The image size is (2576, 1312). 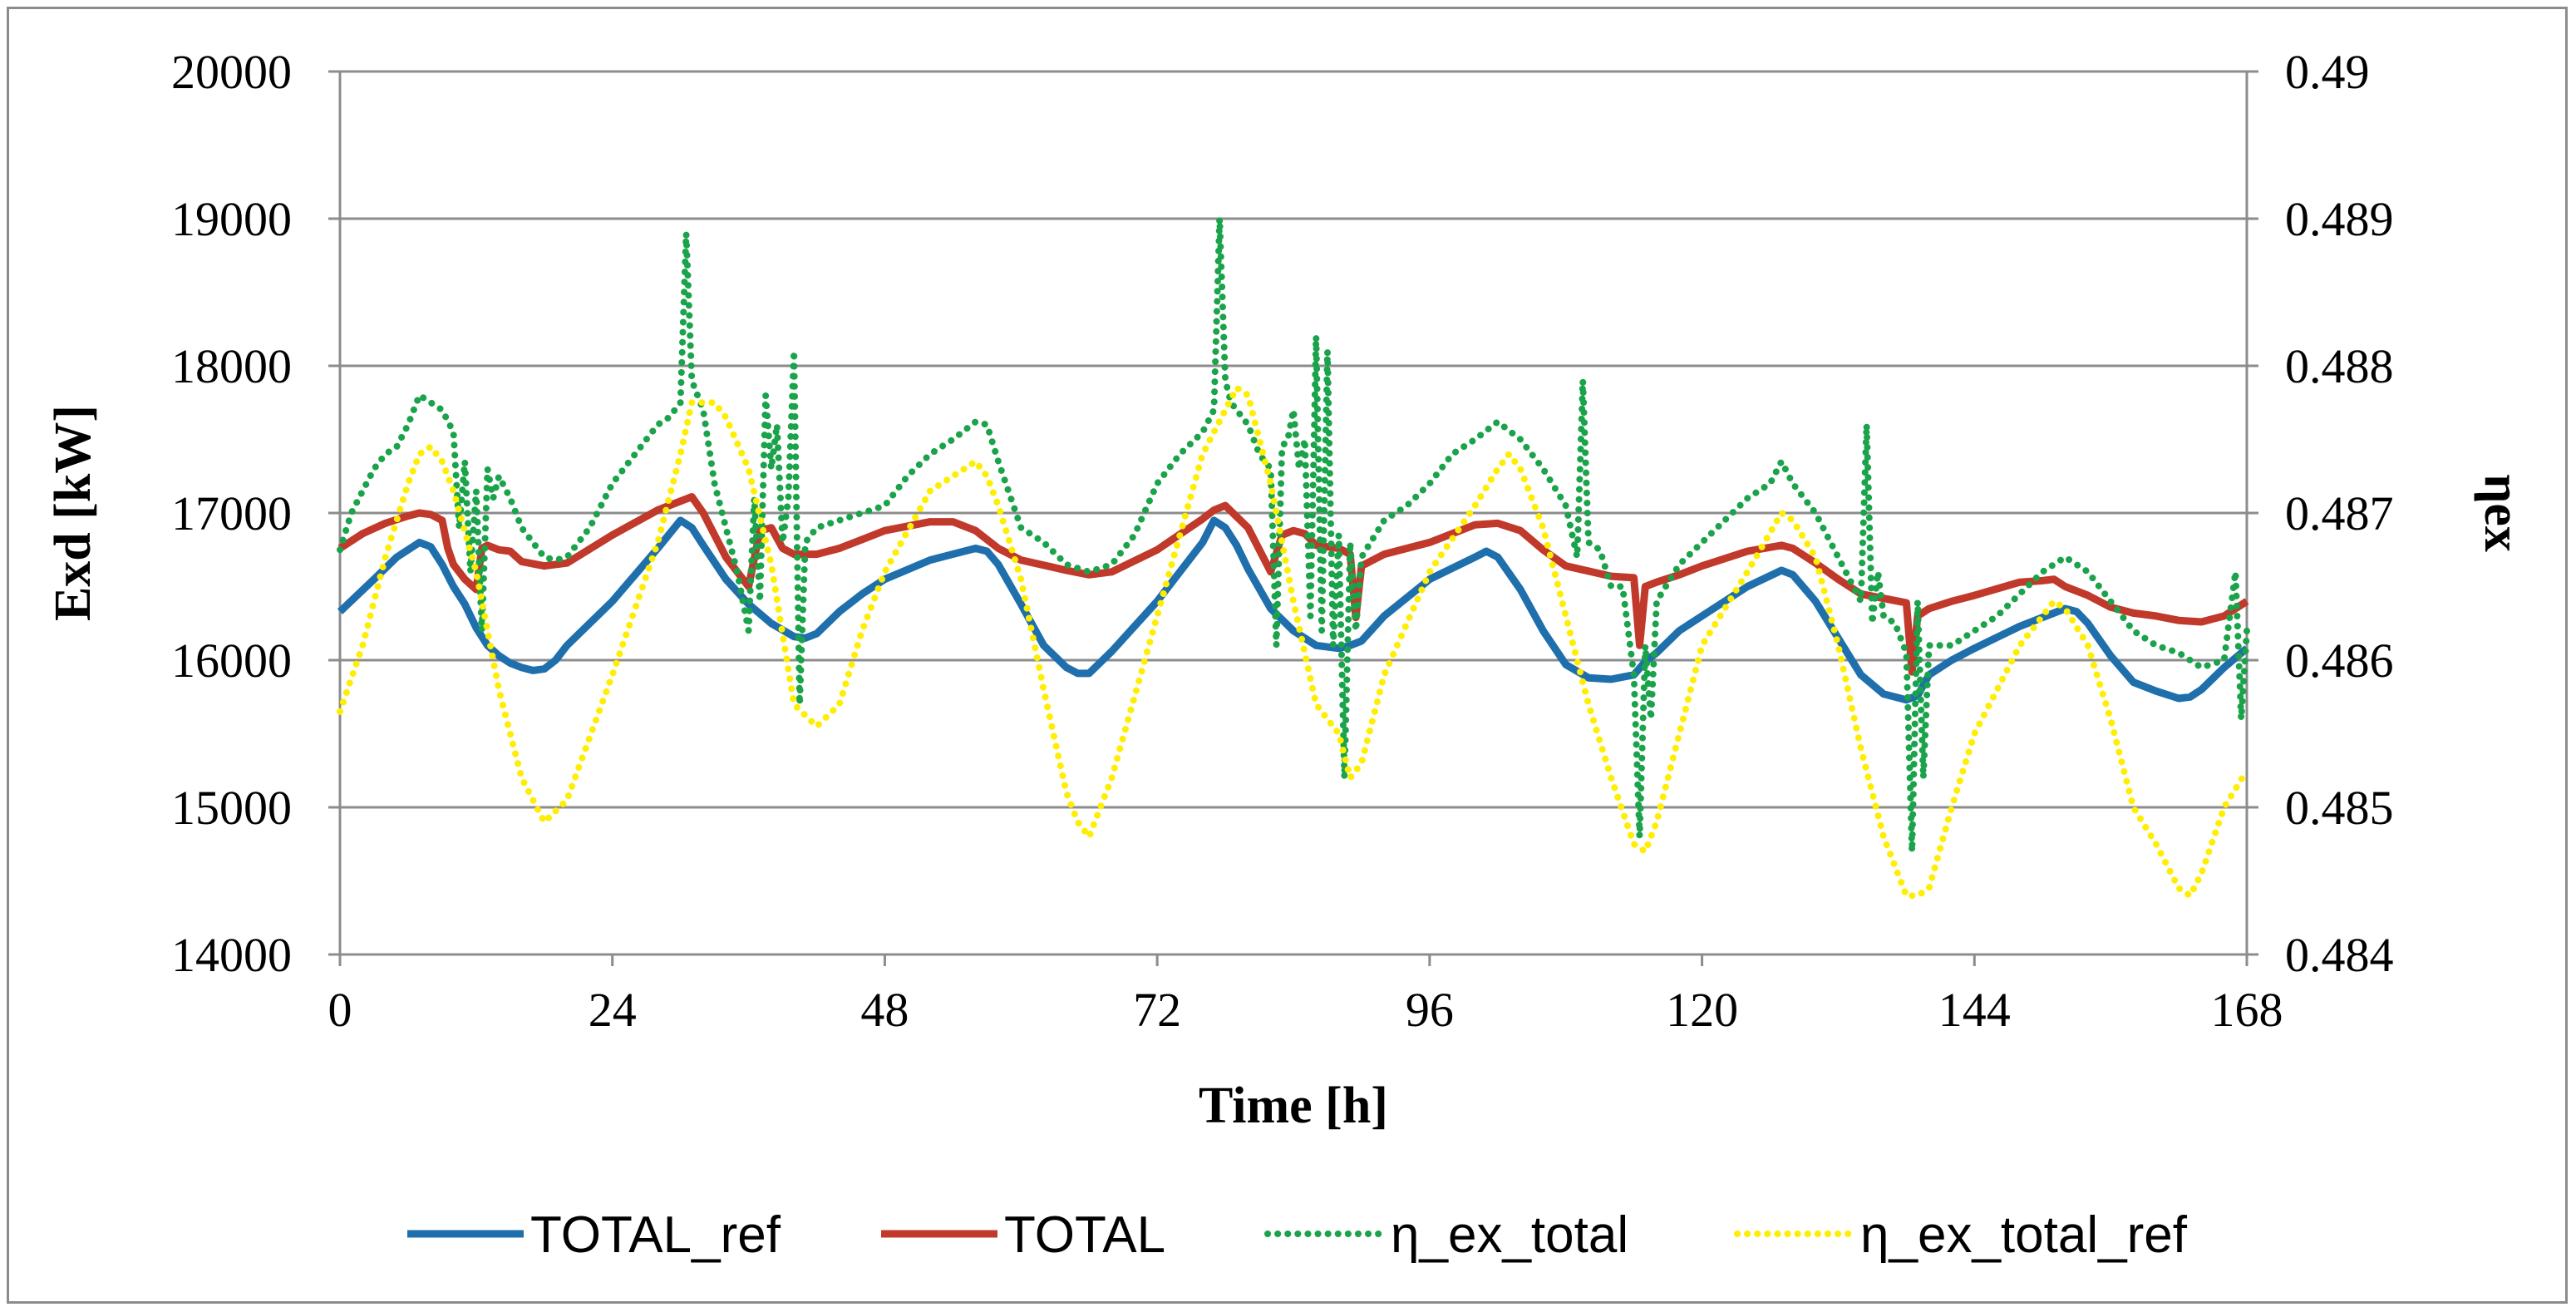 I want to click on y-tick-label: 20000, so click(x=231, y=72).